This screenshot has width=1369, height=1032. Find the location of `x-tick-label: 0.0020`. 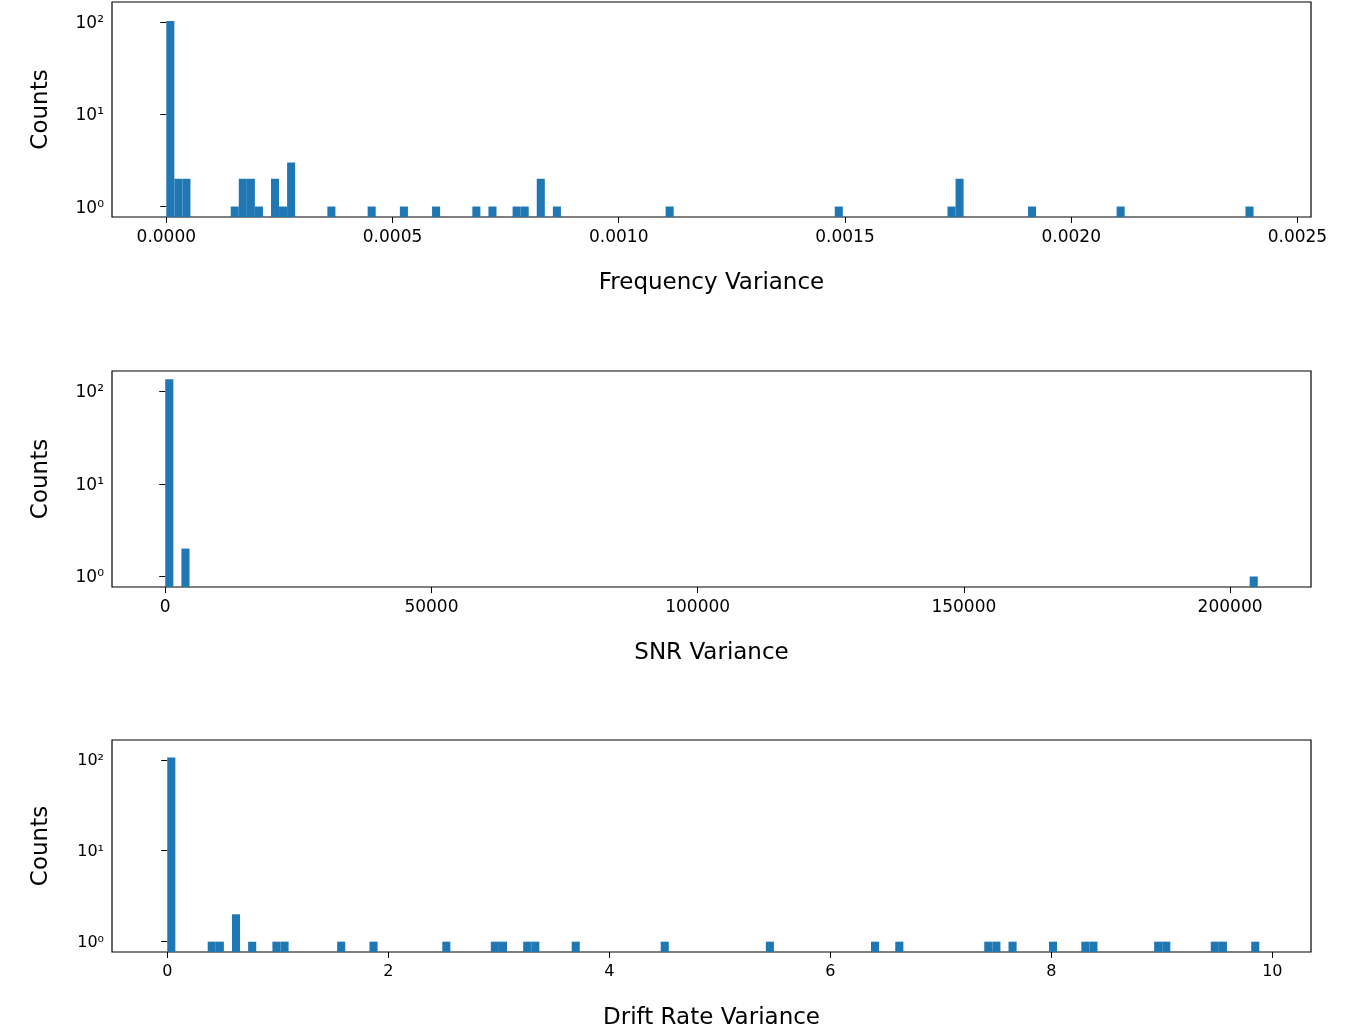

x-tick-label: 0.0020 is located at coordinates (1071, 235).